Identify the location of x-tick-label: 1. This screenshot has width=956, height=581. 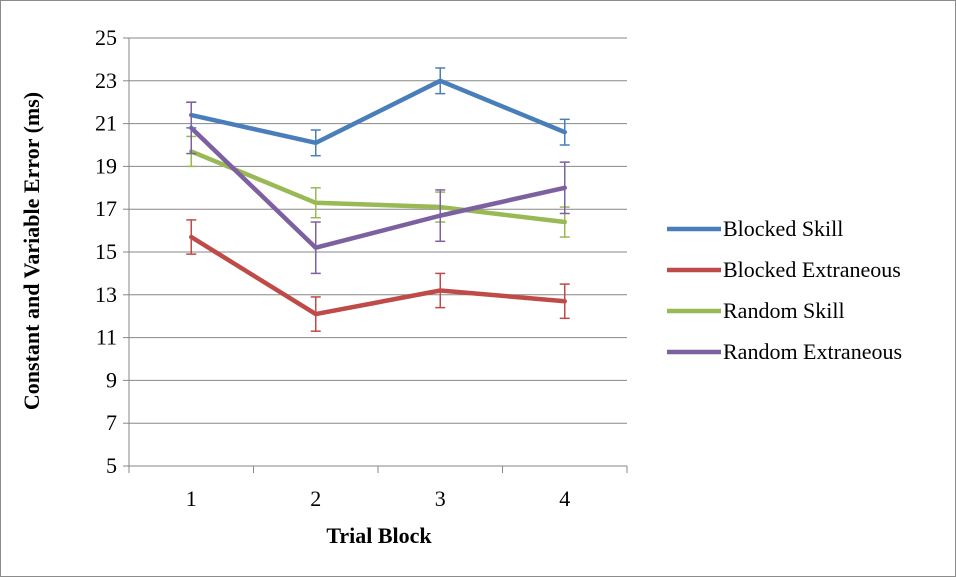
(191, 498).